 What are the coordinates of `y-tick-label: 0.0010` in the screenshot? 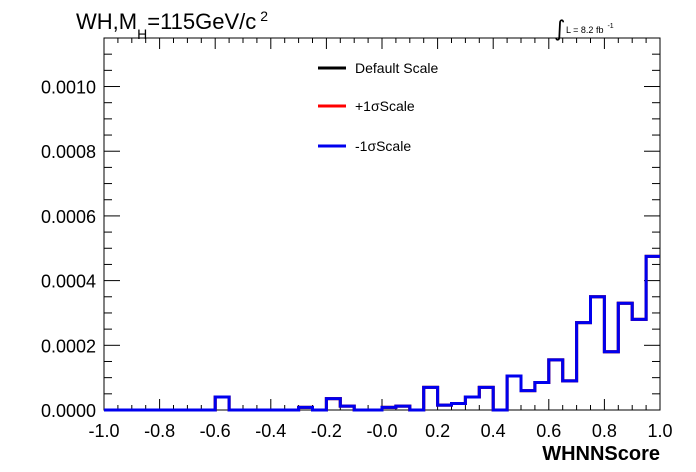 It's located at (68, 88).